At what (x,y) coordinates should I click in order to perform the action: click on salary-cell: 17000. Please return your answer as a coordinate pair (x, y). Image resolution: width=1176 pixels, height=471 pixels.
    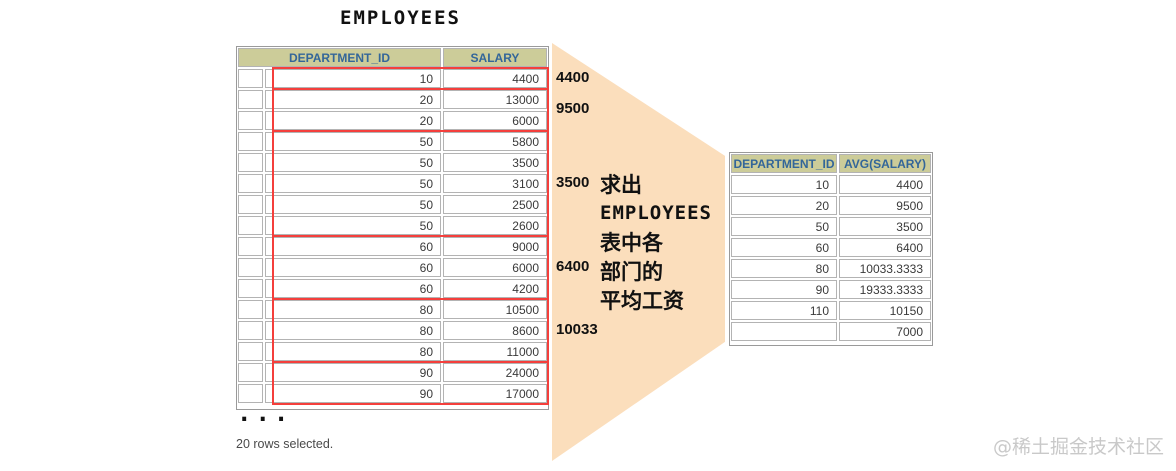
    Looking at the image, I should click on (495, 393).